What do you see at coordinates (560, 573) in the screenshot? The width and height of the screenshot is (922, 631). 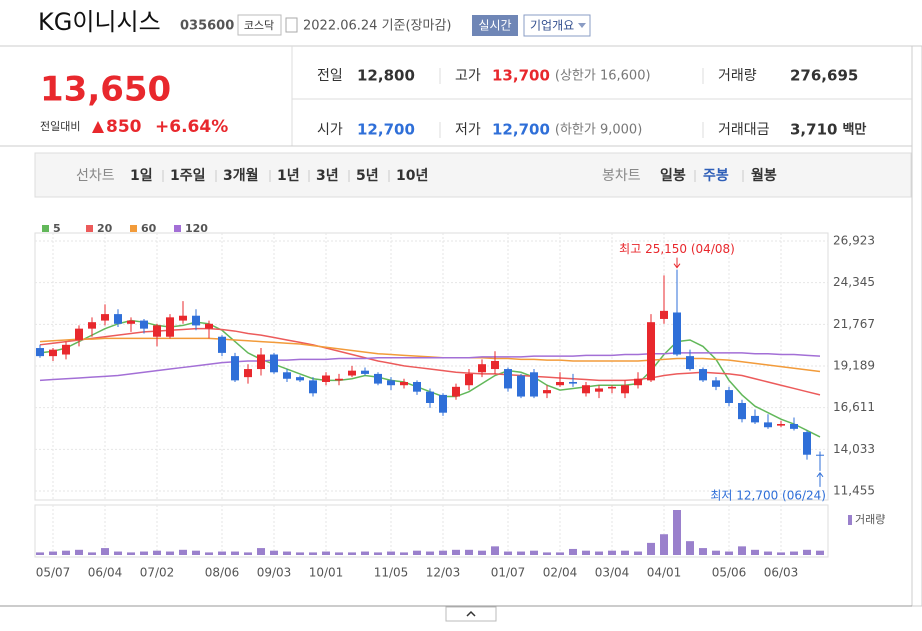 I see `x-tick-label: 02/04` at bounding box center [560, 573].